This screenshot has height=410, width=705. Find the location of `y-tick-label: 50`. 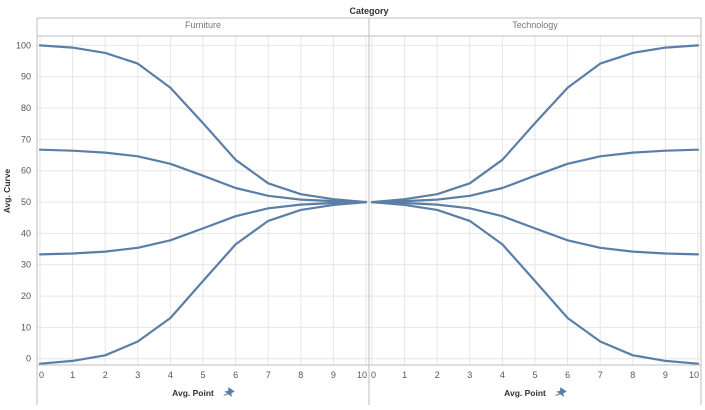

y-tick-label: 50 is located at coordinates (26, 202).